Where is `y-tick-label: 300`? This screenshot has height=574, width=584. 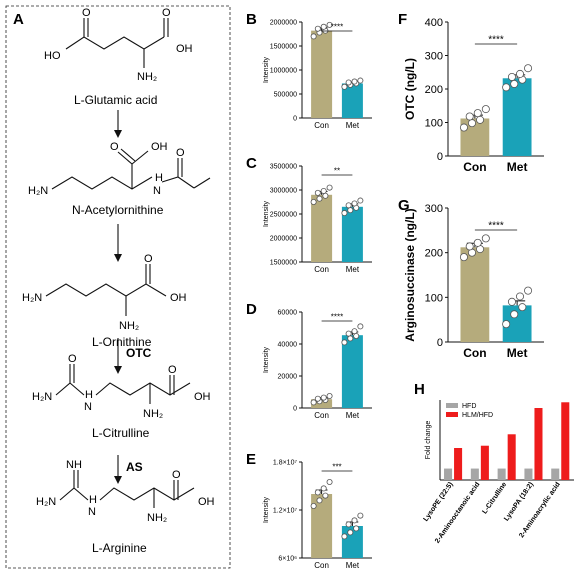
y-tick-label: 300 is located at coordinates (434, 57).